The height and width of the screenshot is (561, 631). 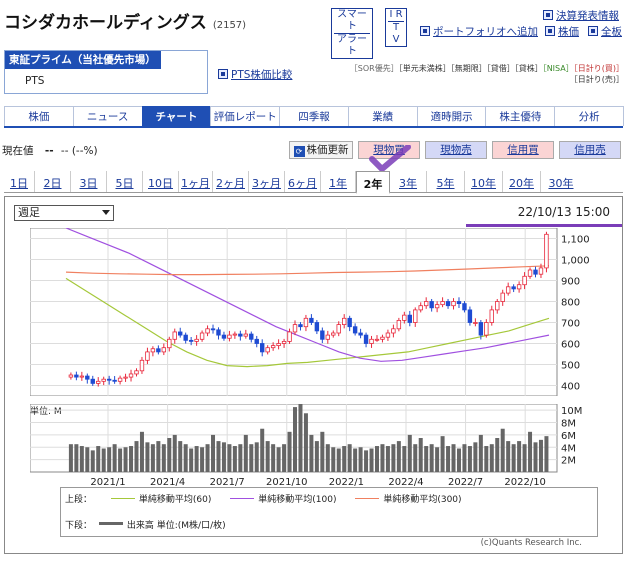 I want to click on period-3m: 3ヶ月, so click(x=267, y=181).